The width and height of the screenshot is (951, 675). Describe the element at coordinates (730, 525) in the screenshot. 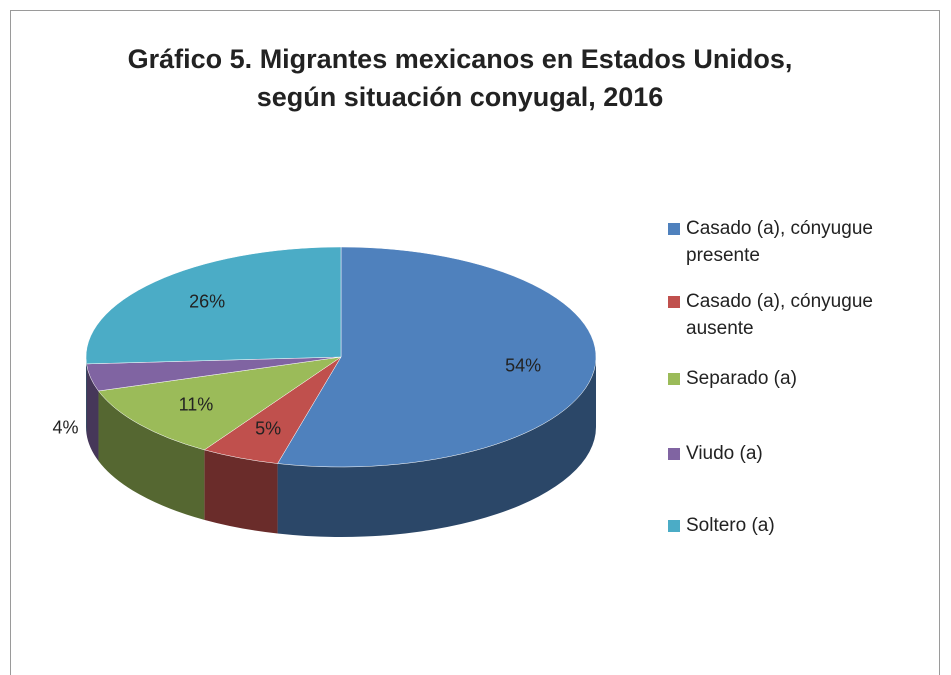

I see `legend-label: Soltero (a)` at that location.